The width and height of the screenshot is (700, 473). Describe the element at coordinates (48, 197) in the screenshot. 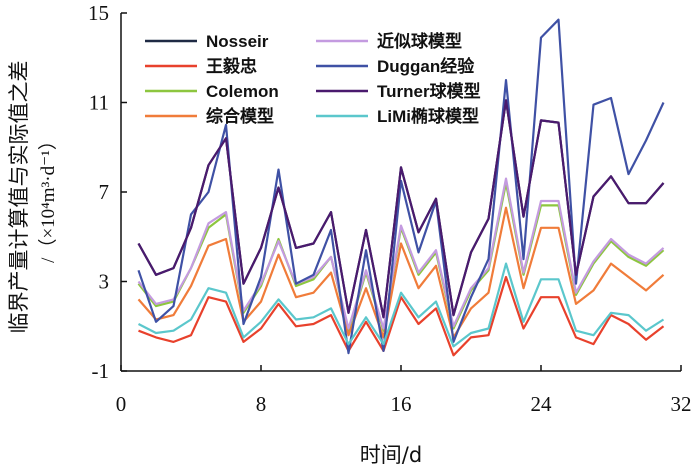

I see `y-axis-unit: /（×10⁴m³·d⁻¹）` at that location.